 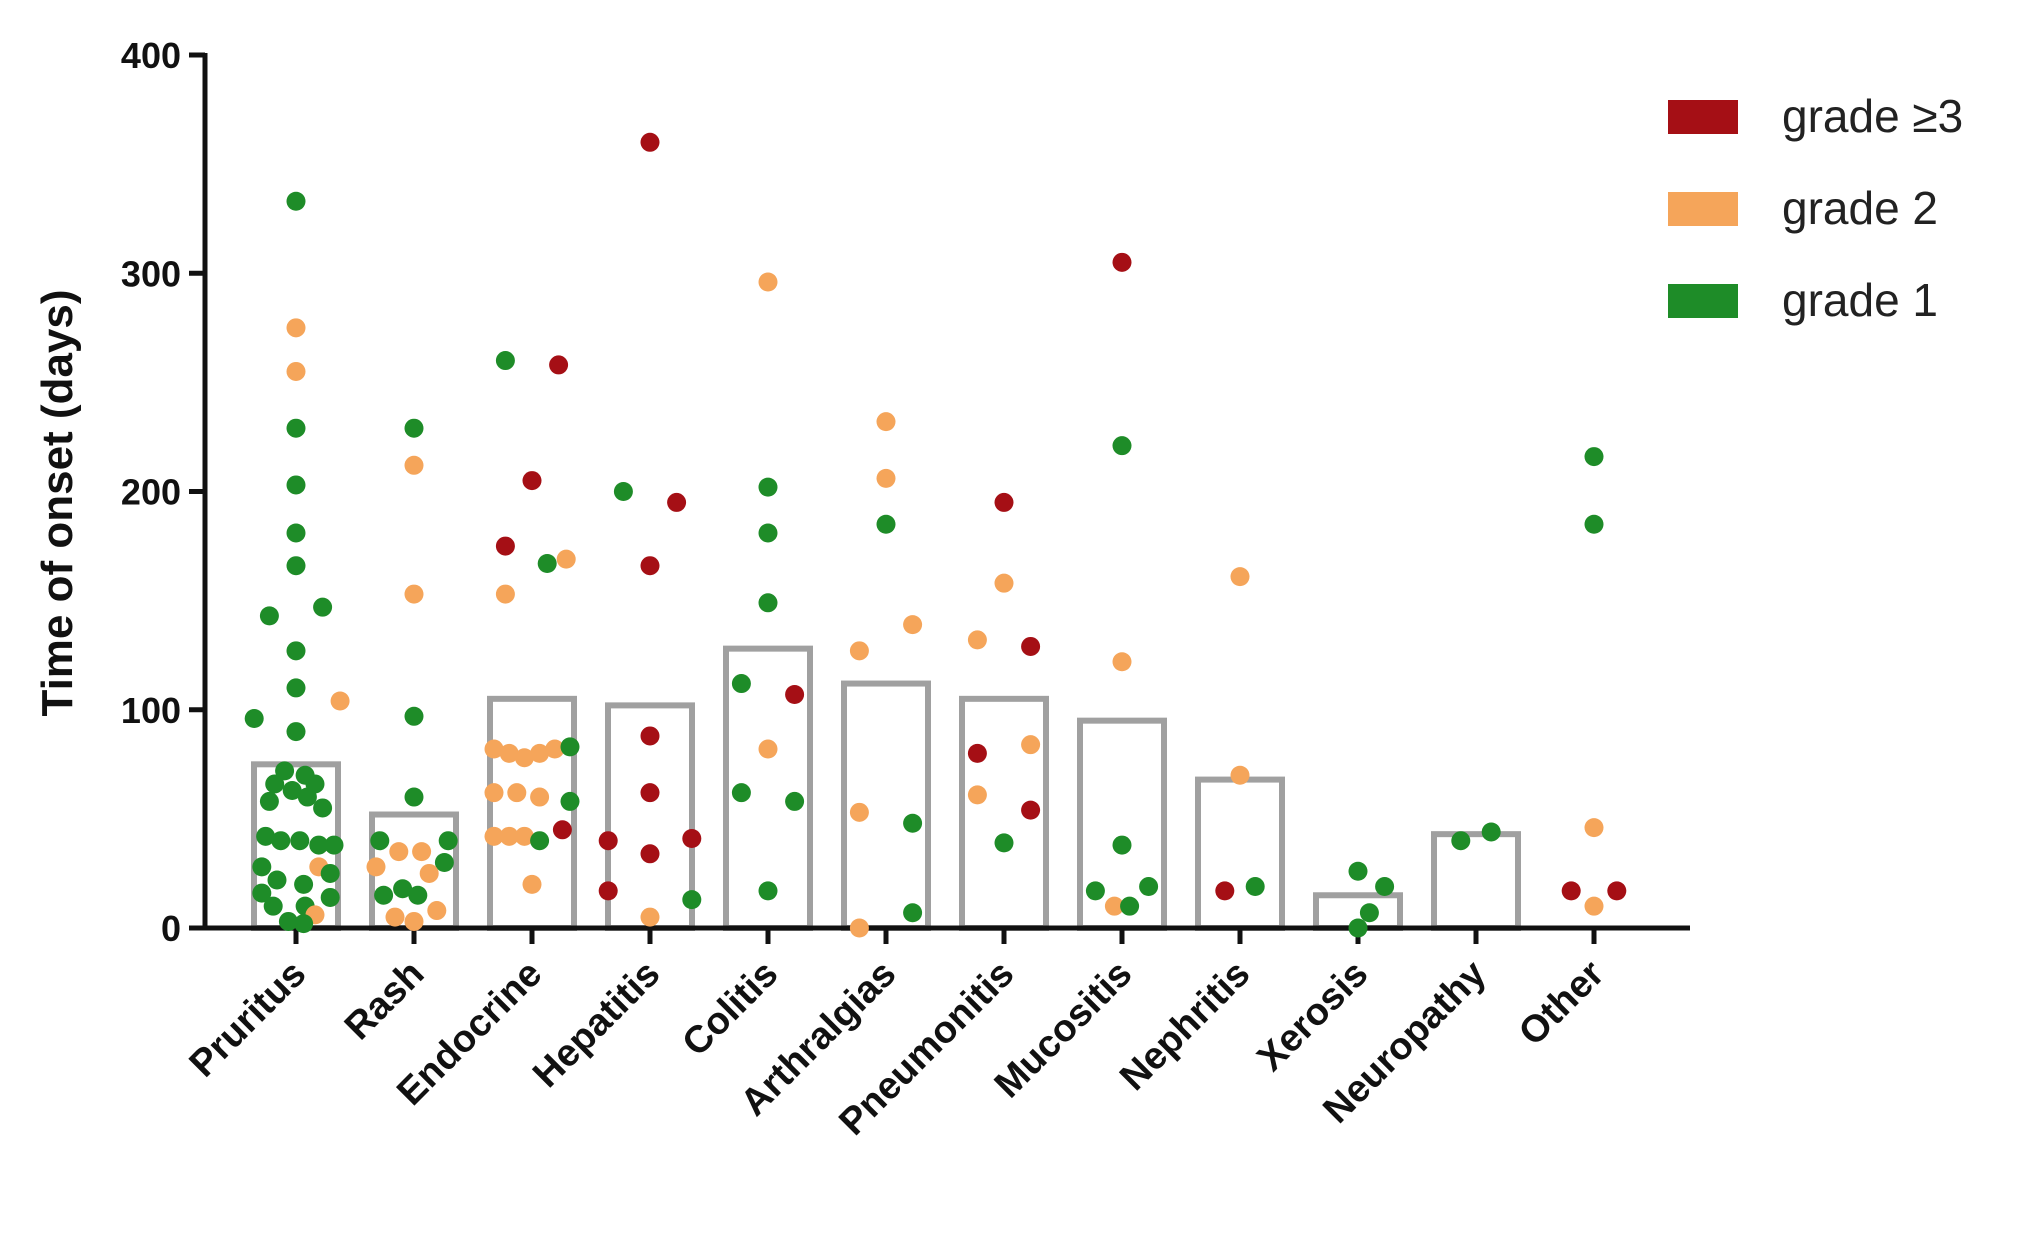 I want to click on x-tick-label: Colitis, so click(x=731, y=1009).